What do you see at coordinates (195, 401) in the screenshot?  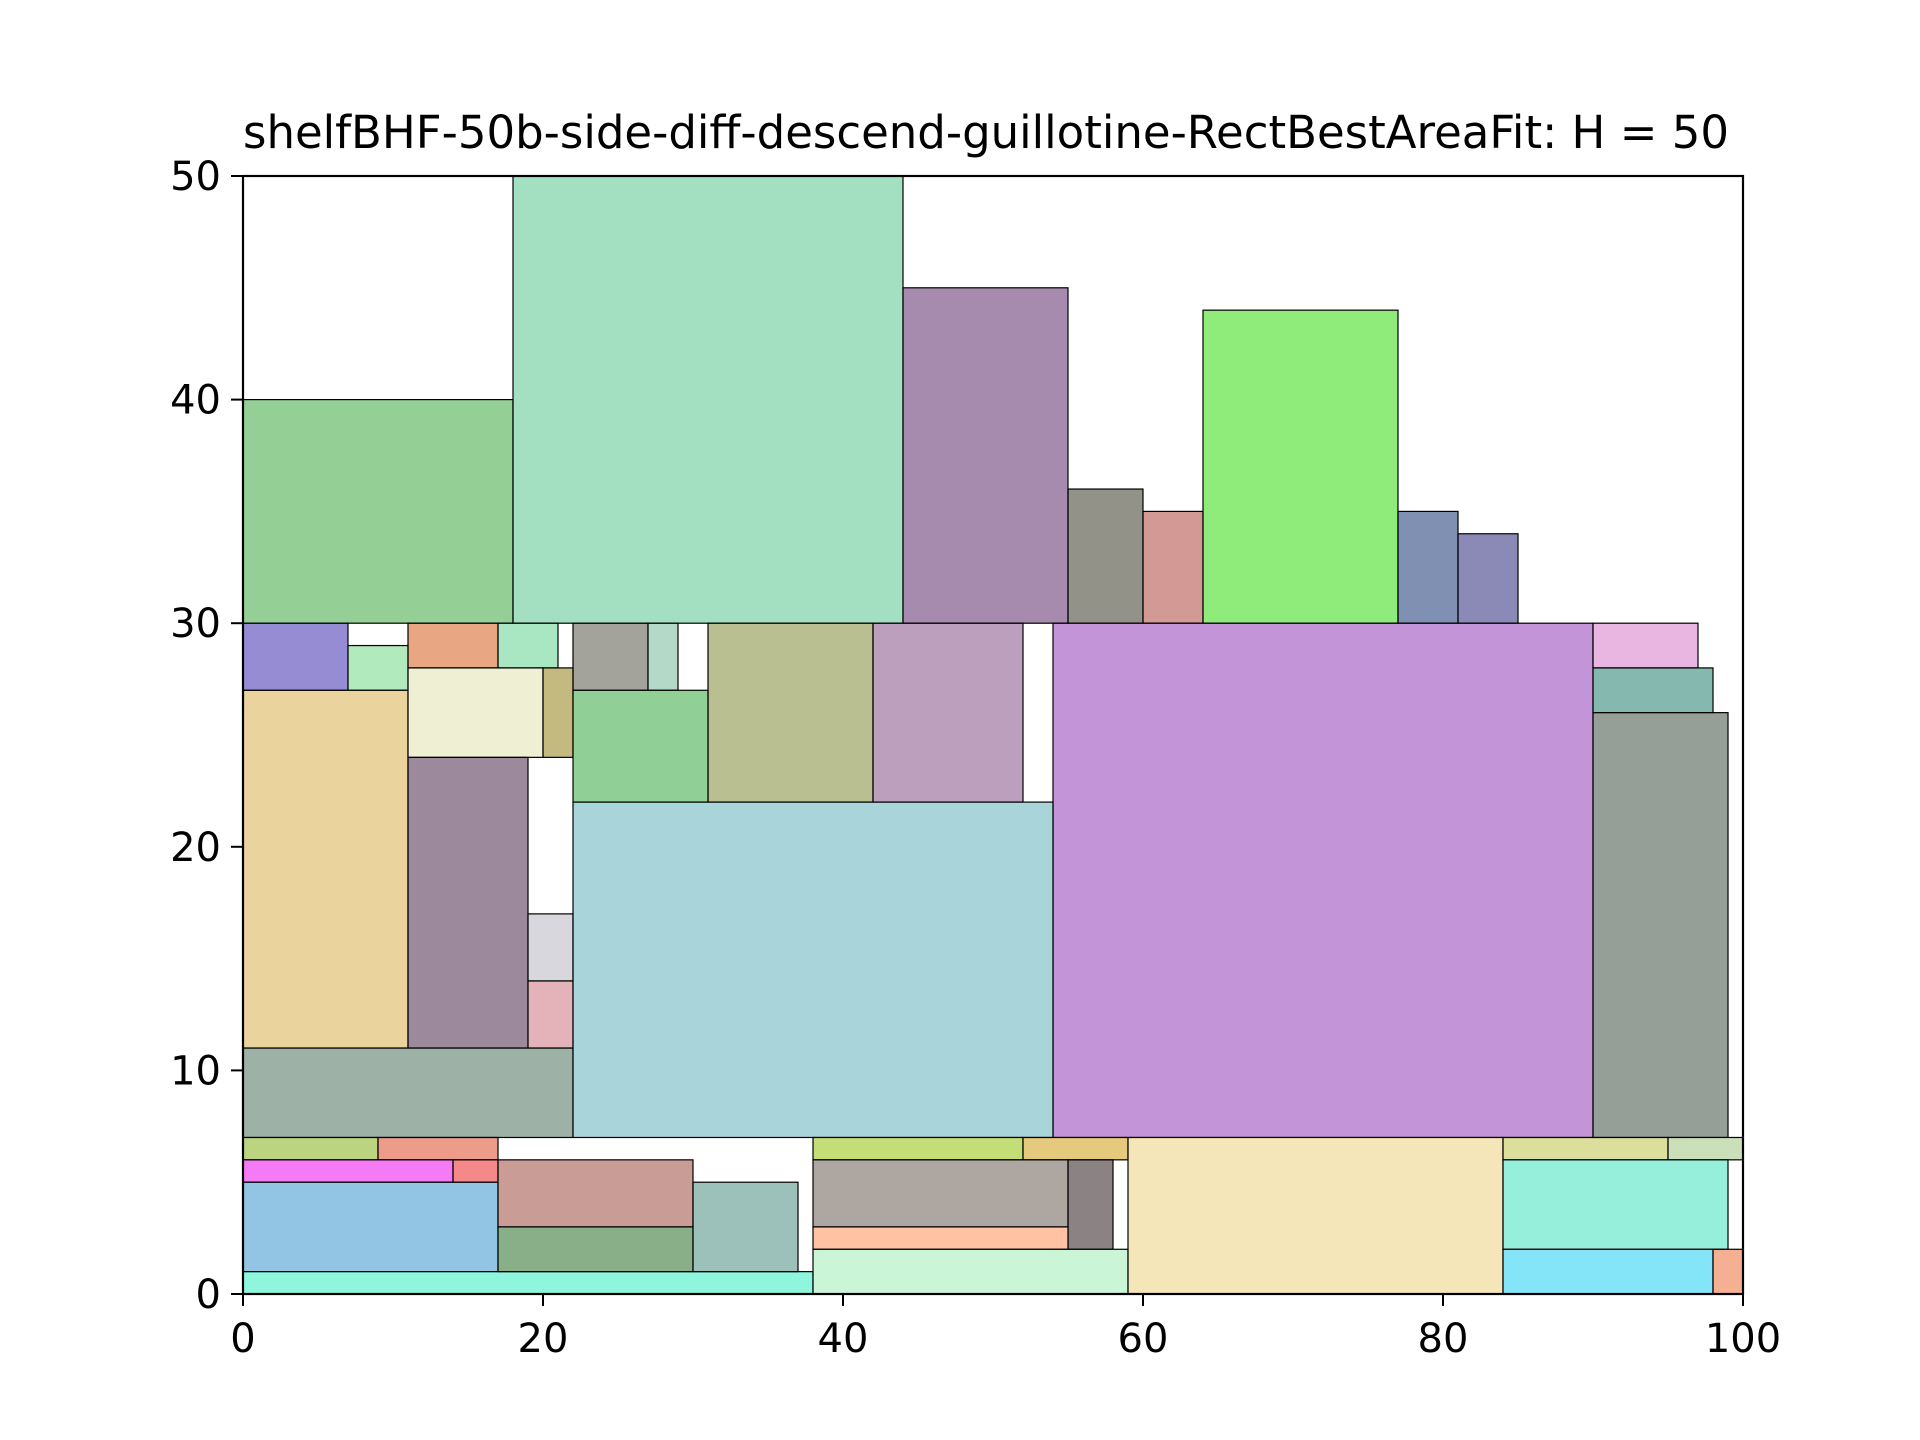 I see `y-tick-label: 40` at bounding box center [195, 401].